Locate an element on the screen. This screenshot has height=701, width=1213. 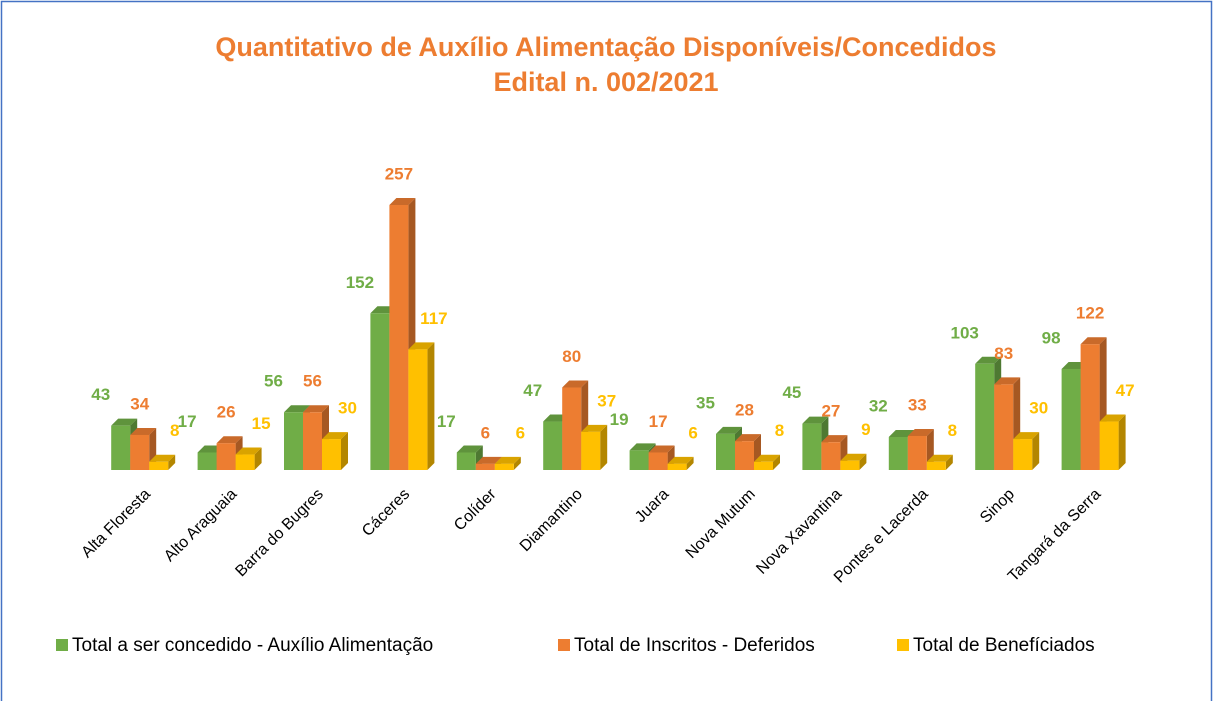
value-label: 103 is located at coordinates (965, 332).